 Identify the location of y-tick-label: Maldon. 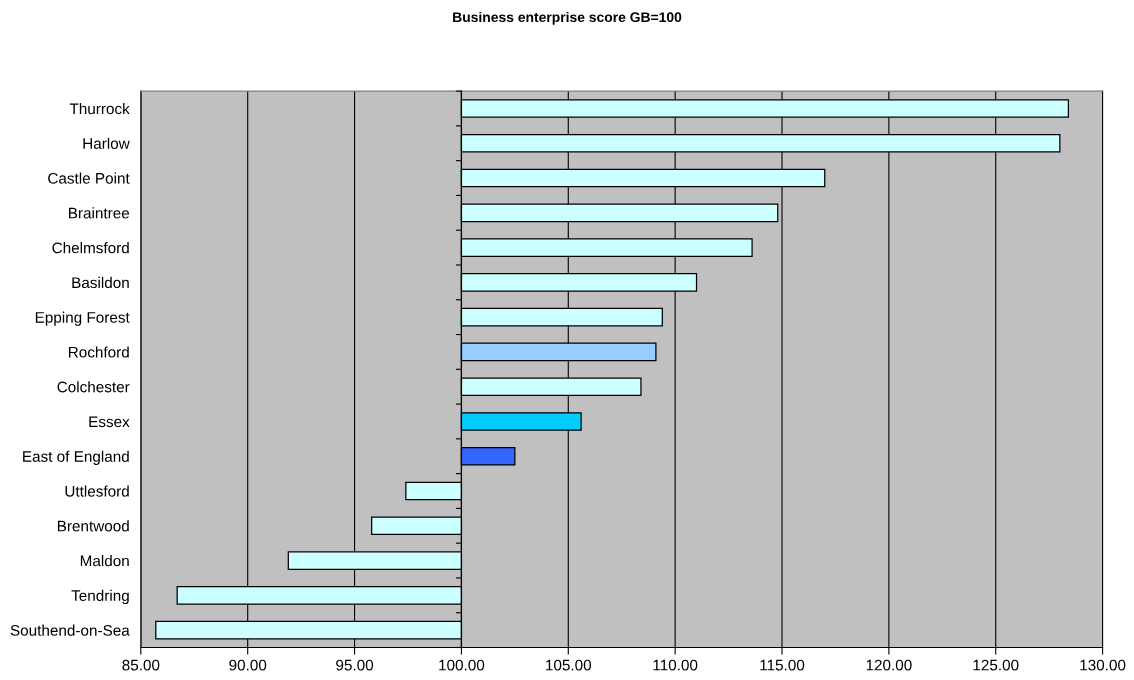
(104, 561).